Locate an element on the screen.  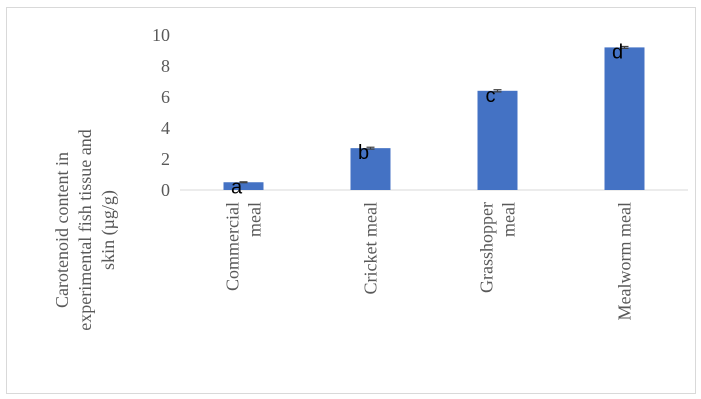
y-axis-title-line: experimental fish tissue and is located at coordinates (85, 229).